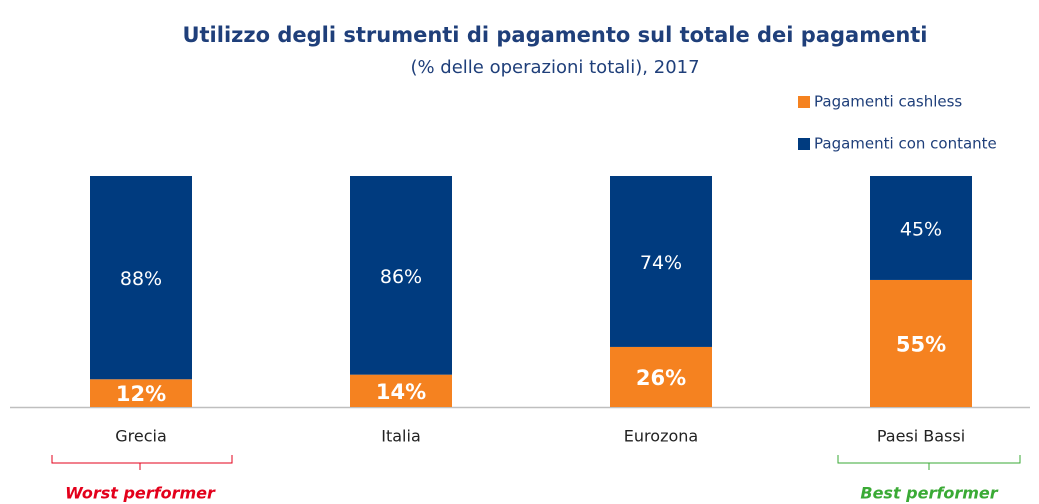  I want to click on data-label: 12%, so click(141, 394).